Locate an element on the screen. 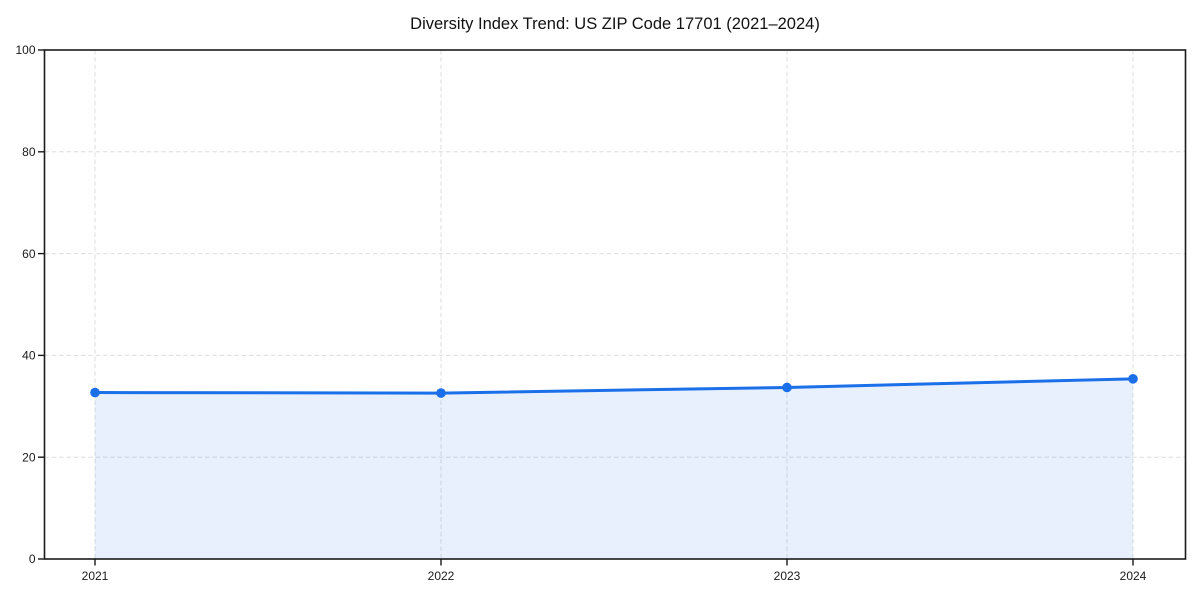 This screenshot has height=600, width=1200. trend-line is located at coordinates (614, 386).